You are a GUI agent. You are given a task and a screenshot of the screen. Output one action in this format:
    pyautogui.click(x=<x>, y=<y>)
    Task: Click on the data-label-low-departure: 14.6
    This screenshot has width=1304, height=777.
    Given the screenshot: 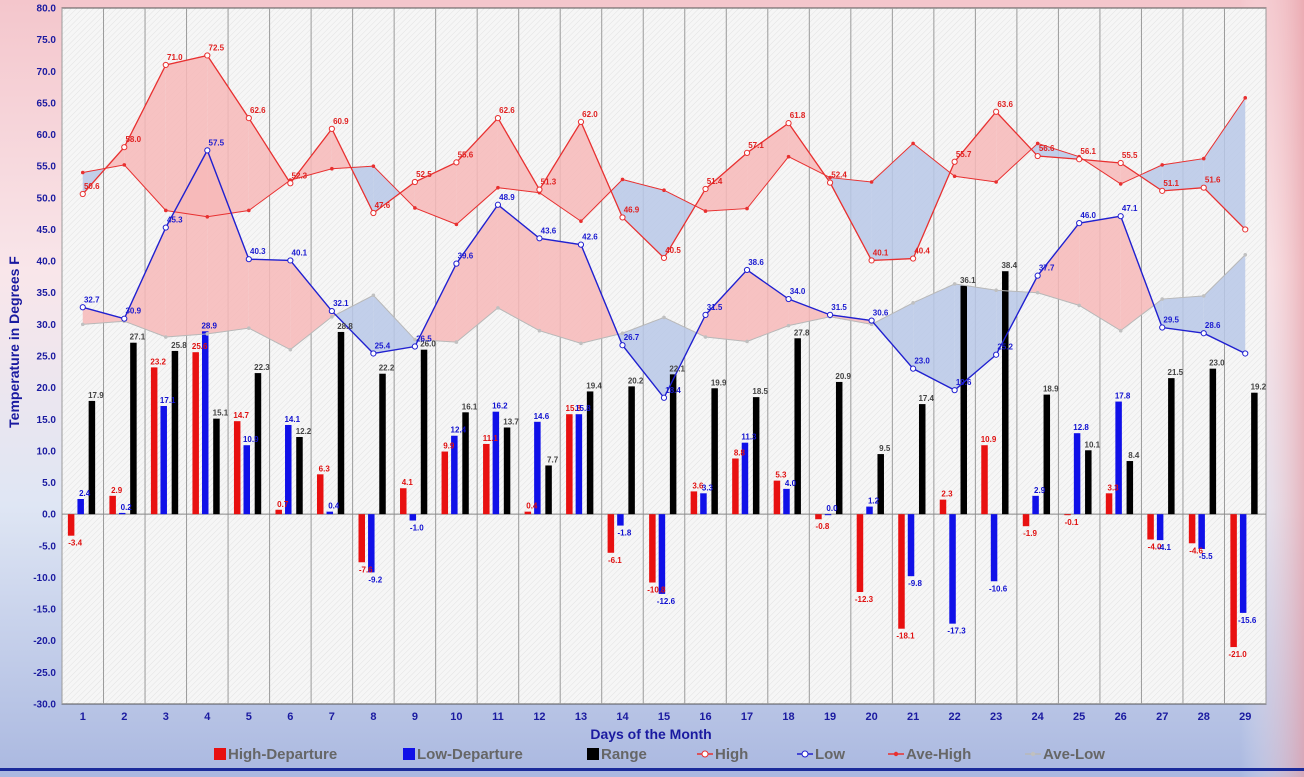 What is the action you would take?
    pyautogui.click(x=542, y=416)
    